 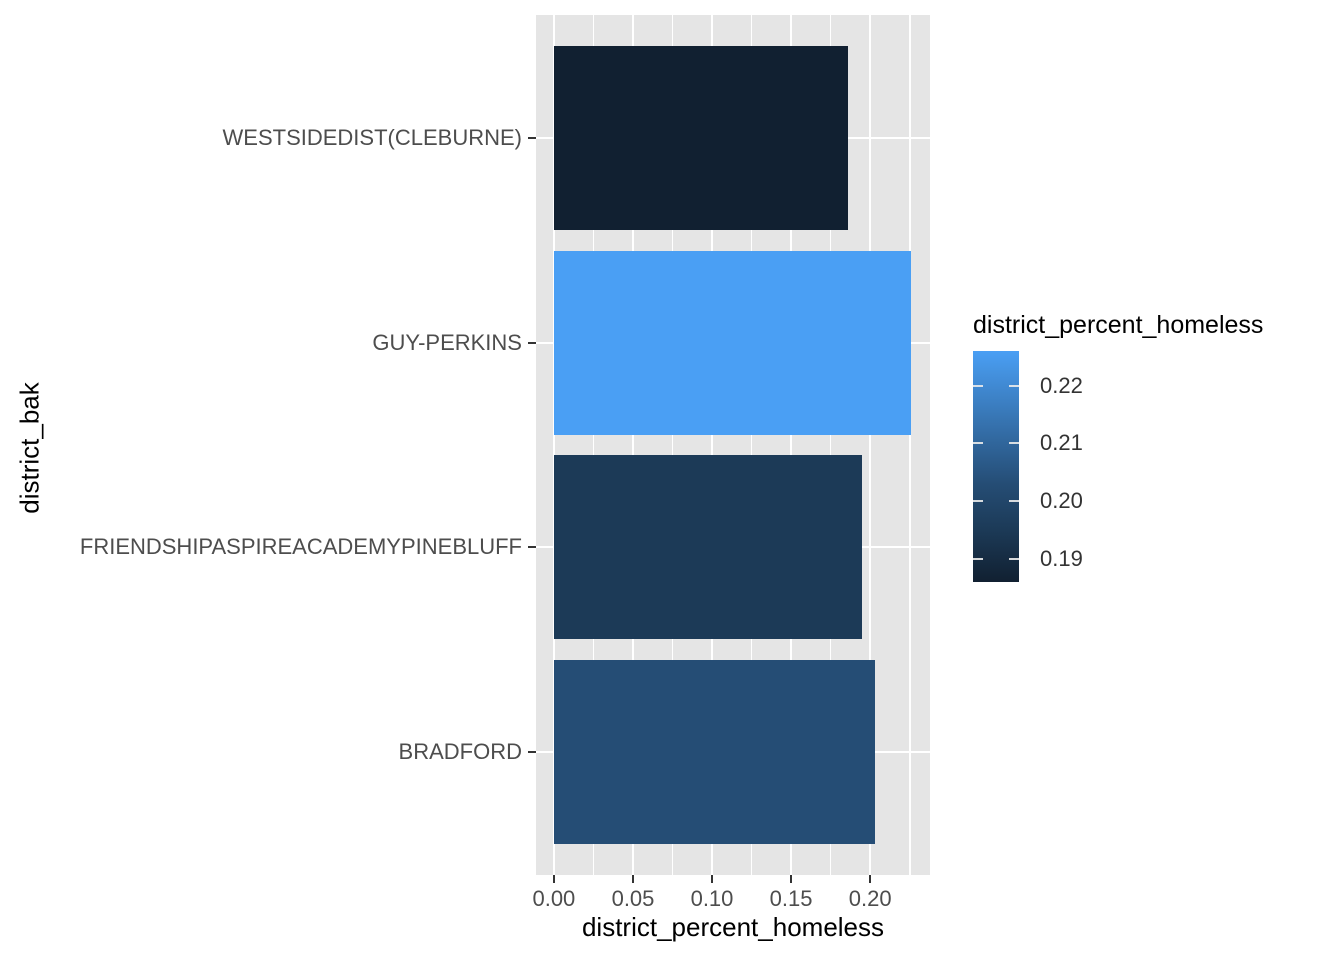 What do you see at coordinates (870, 898) in the screenshot?
I see `x-tick-label: 0.20` at bounding box center [870, 898].